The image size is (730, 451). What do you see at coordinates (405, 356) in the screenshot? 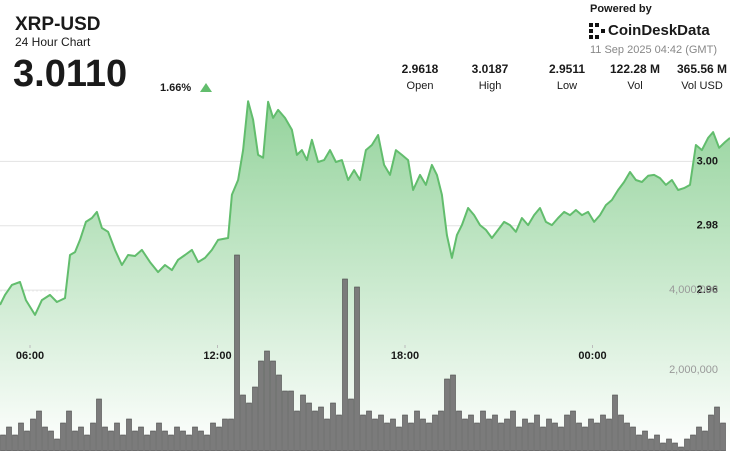
I see `x-tick-label: 18:00` at bounding box center [405, 356].